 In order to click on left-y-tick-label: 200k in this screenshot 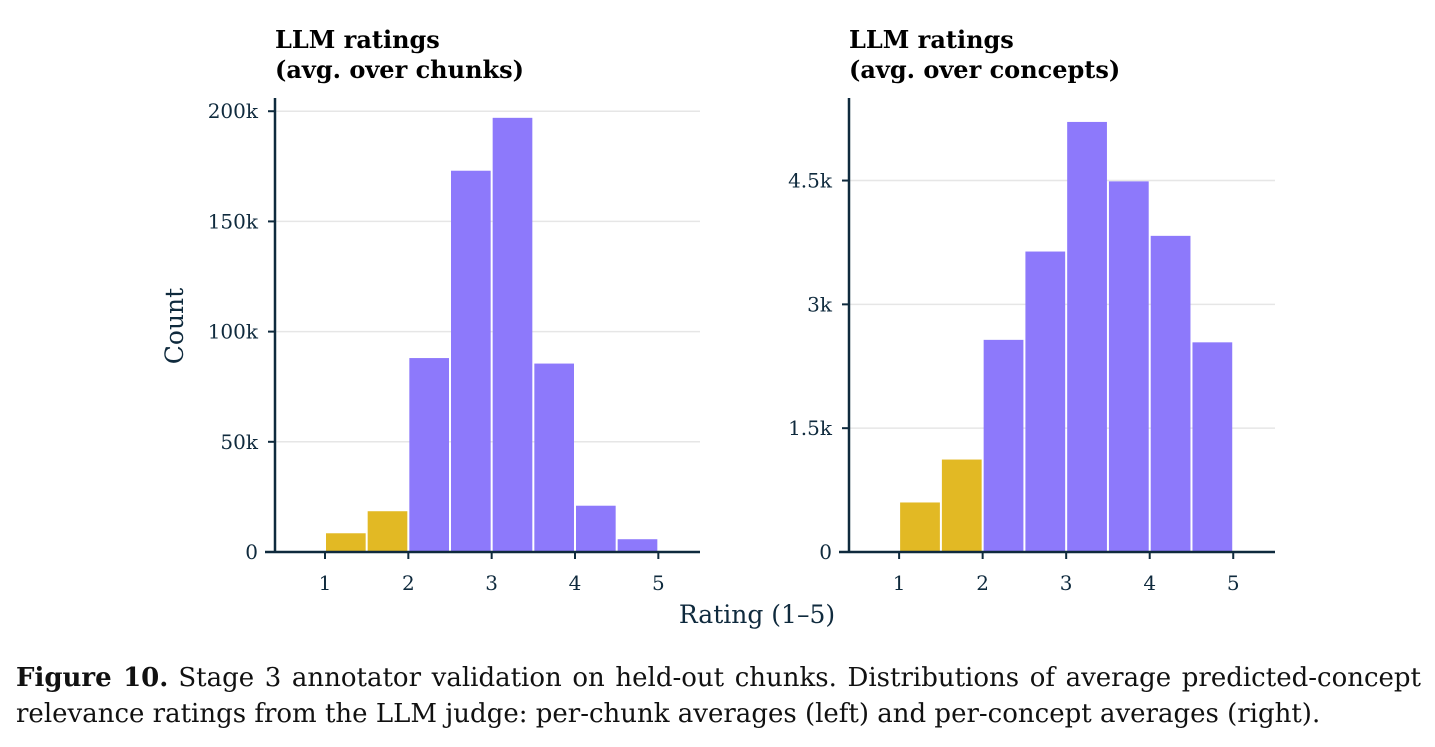, I will do `click(233, 111)`.